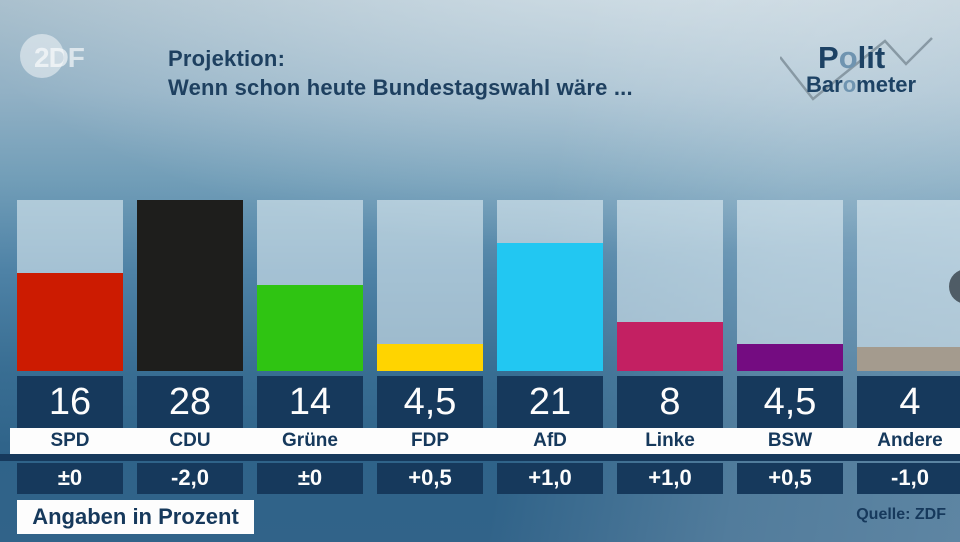  I want to click on change-label: -2,0, so click(190, 477).